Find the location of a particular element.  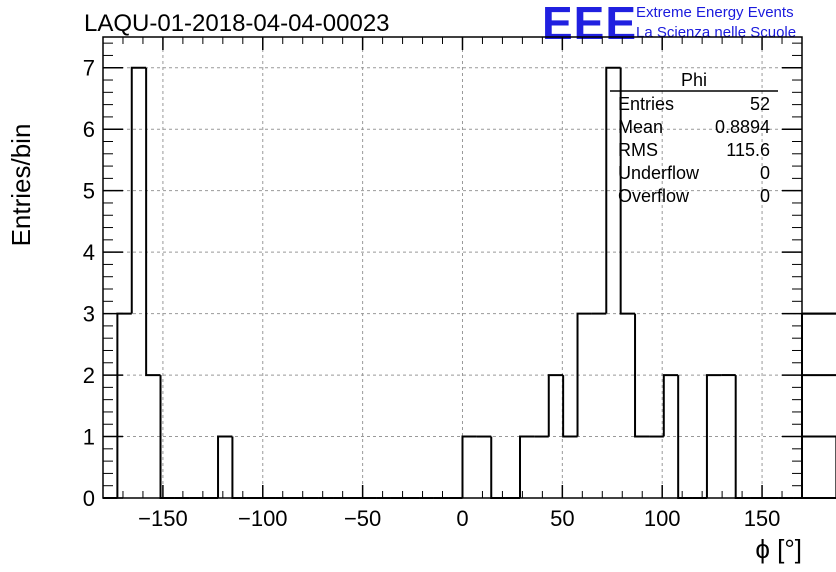

y-tick-label: 0 is located at coordinates (89, 498).